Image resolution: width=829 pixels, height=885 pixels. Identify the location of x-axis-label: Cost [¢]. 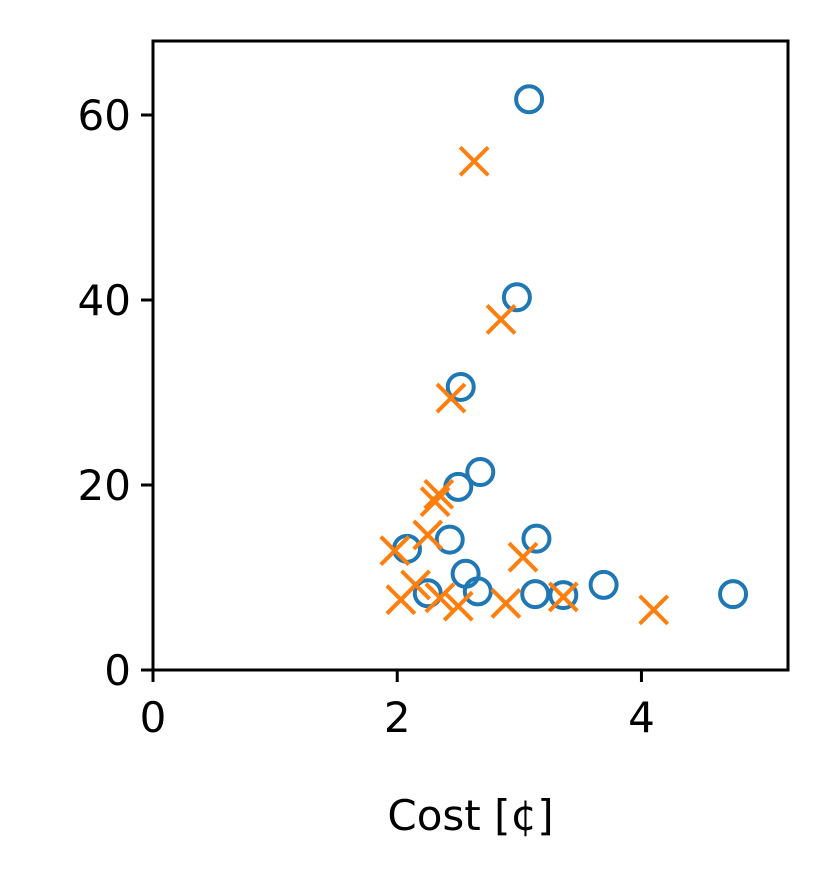
(470, 815).